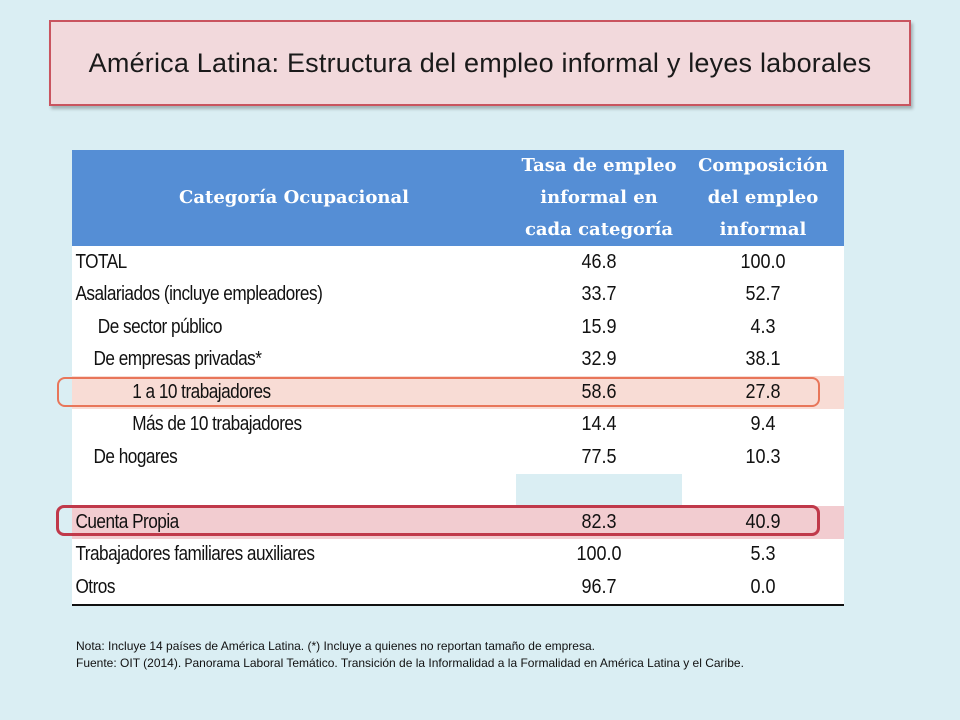 This screenshot has width=960, height=720. What do you see at coordinates (599, 424) in the screenshot?
I see `row-rate: 14.4` at bounding box center [599, 424].